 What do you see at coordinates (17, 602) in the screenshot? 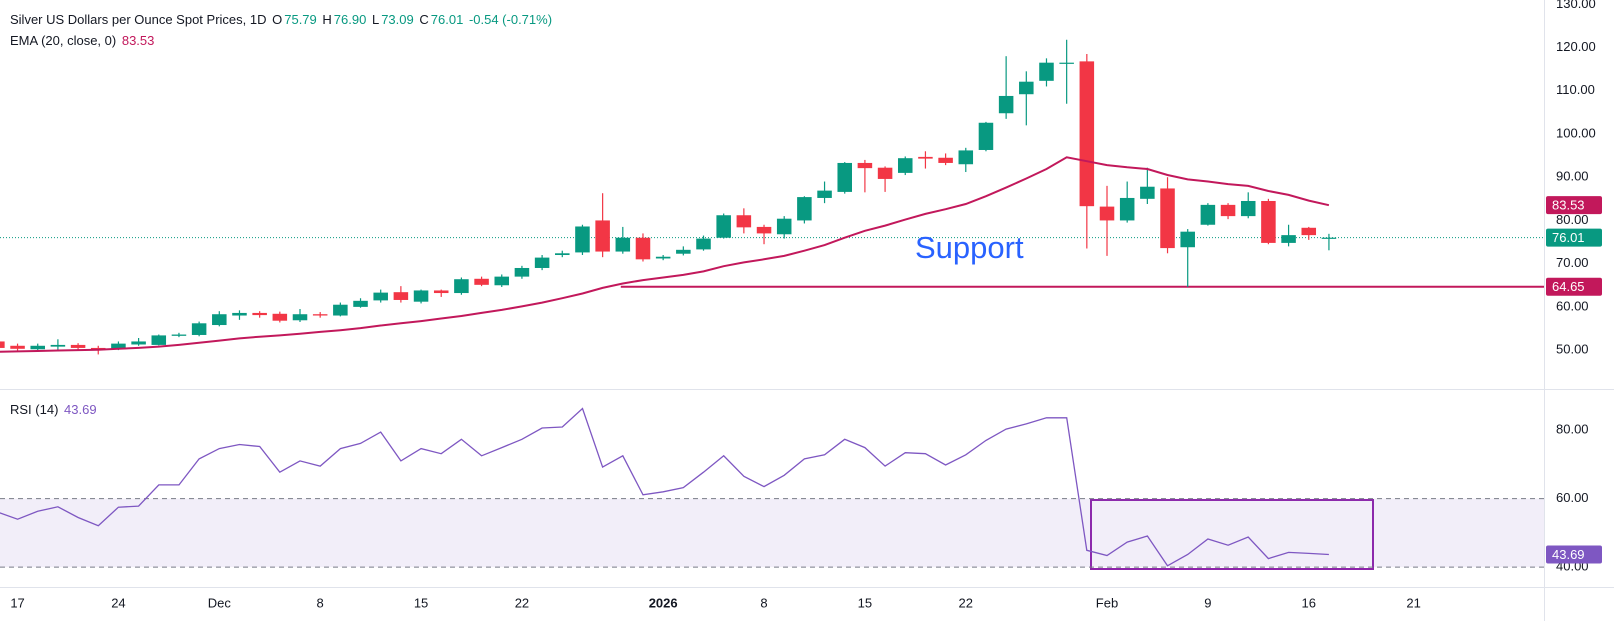
I see `x-tick-label: 17` at bounding box center [17, 602].